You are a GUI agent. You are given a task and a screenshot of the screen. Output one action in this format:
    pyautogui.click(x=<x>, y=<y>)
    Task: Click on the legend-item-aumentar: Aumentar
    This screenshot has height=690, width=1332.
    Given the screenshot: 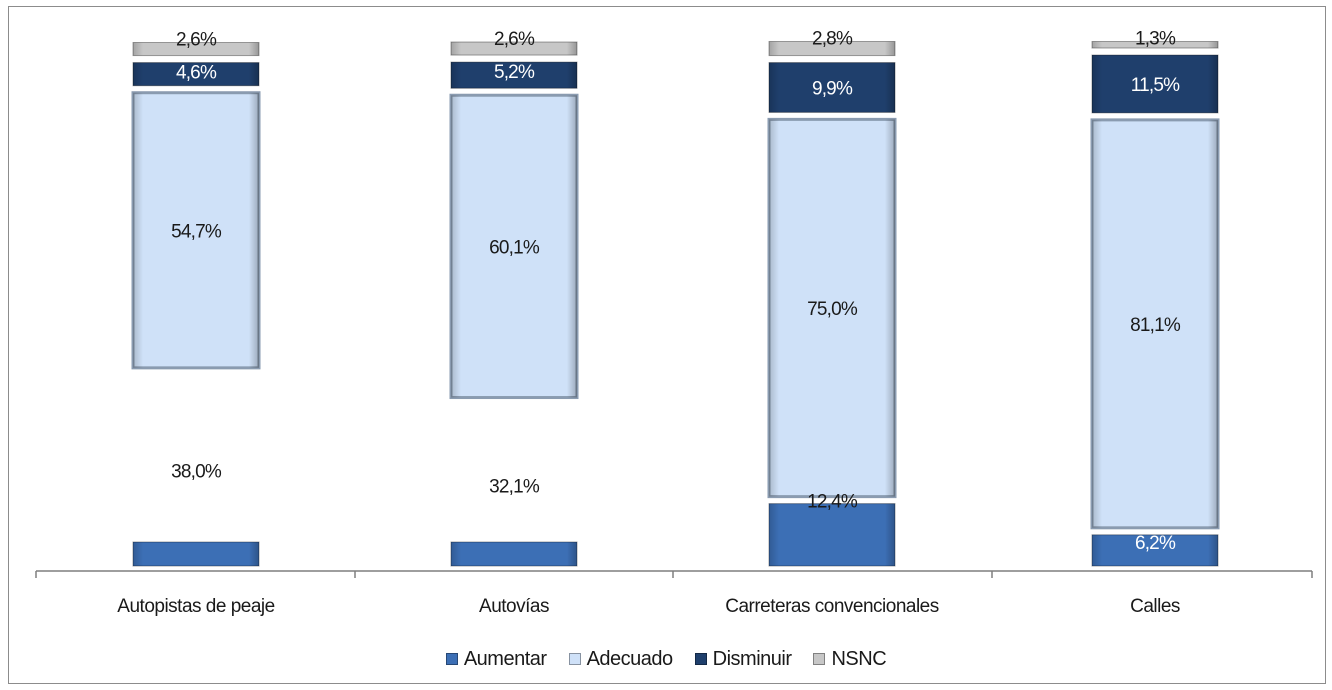 What is the action you would take?
    pyautogui.click(x=496, y=659)
    